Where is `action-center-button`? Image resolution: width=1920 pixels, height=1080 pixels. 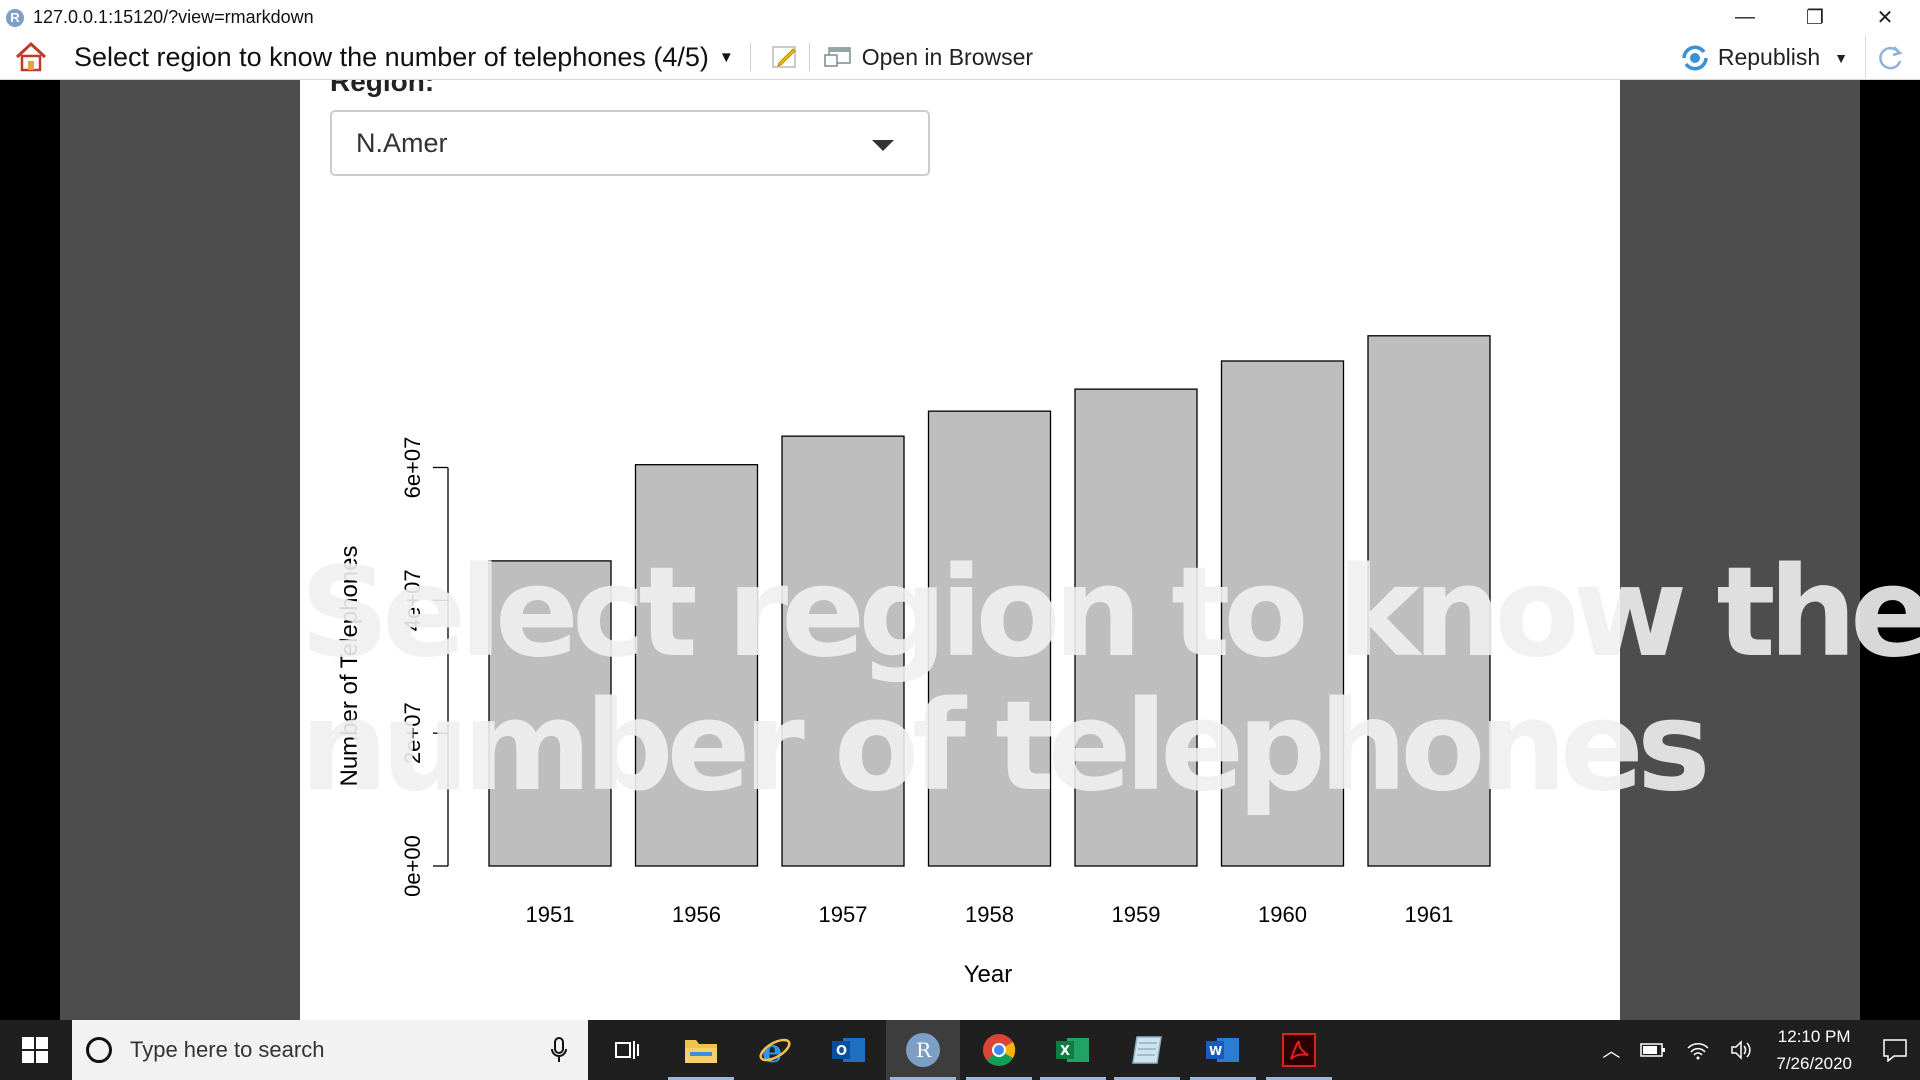
action-center-button is located at coordinates (1895, 1050).